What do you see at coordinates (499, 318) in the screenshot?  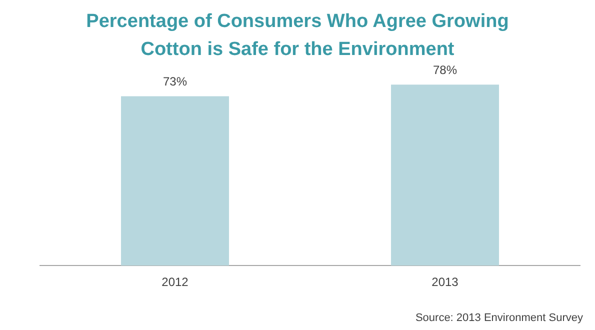 I see `source-note: Source: 2013 Environment Survey` at bounding box center [499, 318].